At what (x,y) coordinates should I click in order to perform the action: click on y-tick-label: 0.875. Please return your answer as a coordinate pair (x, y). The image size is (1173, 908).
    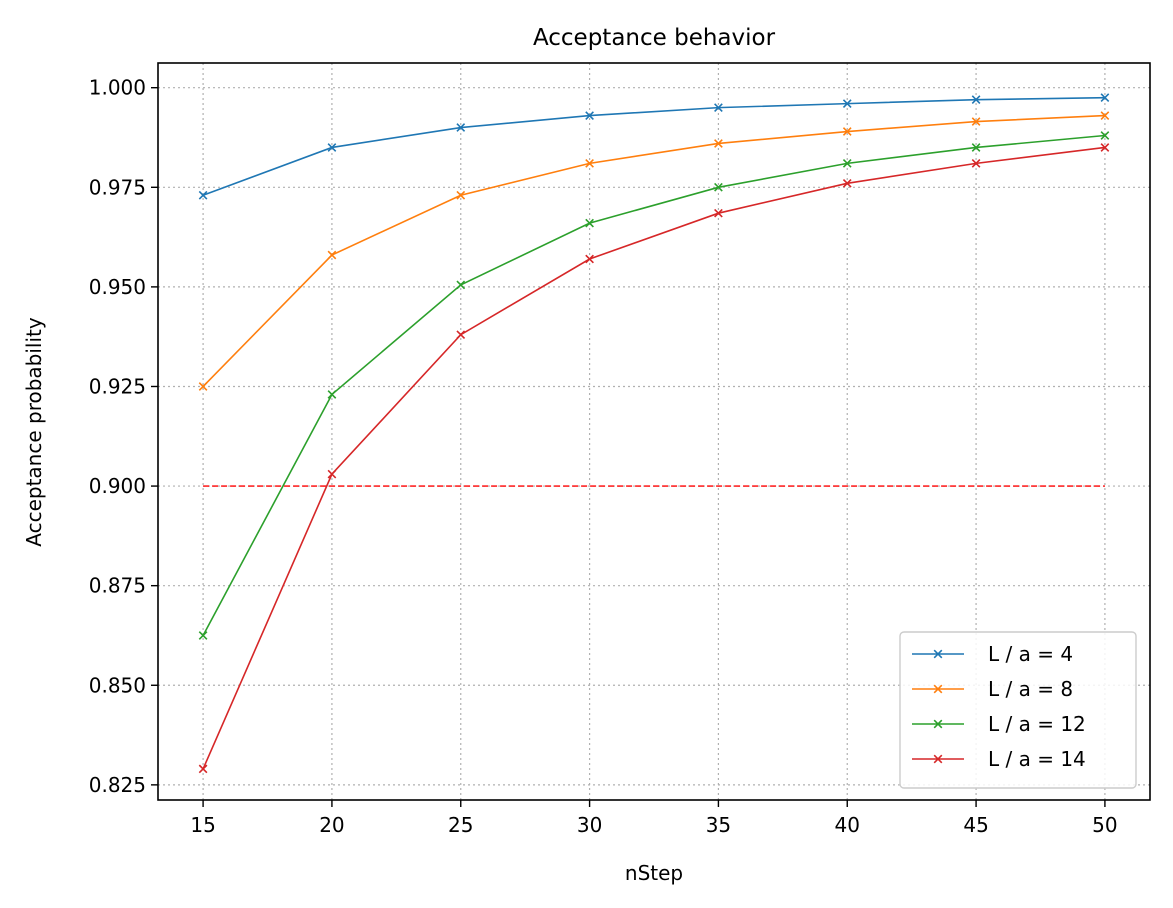
    Looking at the image, I should click on (117, 586).